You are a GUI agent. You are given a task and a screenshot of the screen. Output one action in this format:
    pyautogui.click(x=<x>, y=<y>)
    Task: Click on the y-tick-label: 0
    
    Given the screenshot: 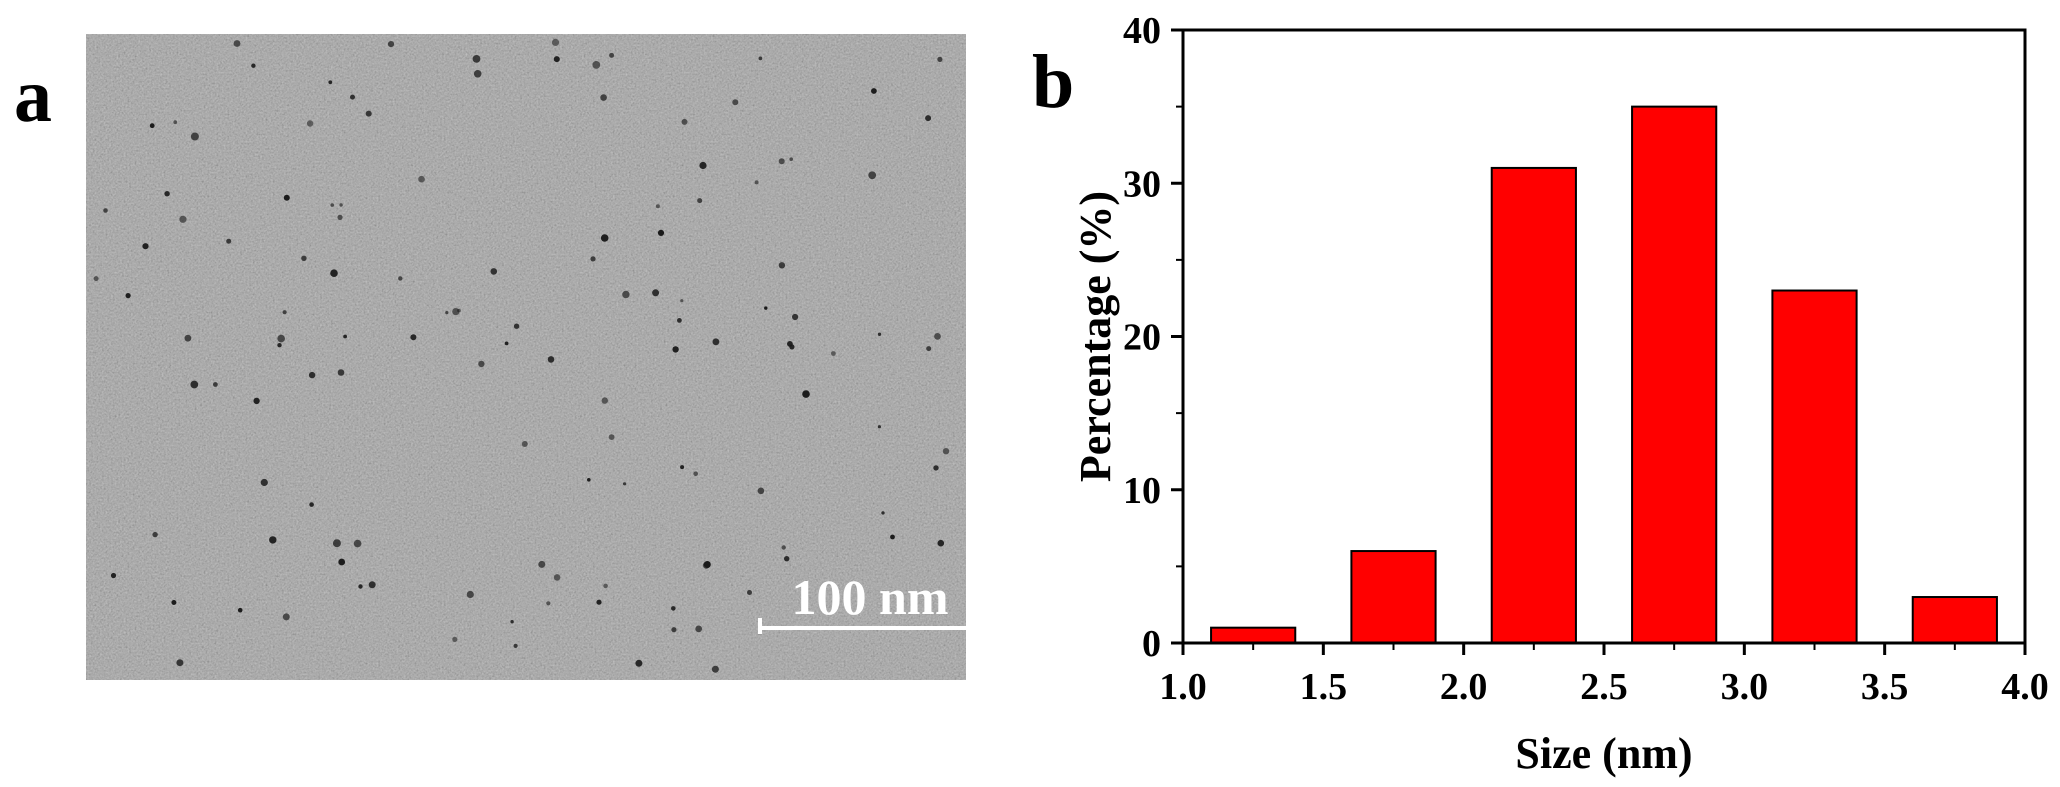 What is the action you would take?
    pyautogui.click(x=1151, y=644)
    